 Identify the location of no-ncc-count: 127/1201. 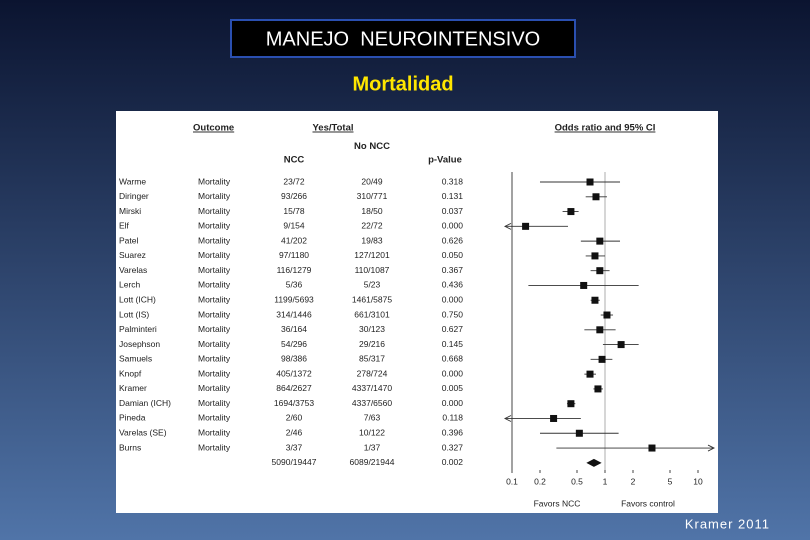
(372, 255).